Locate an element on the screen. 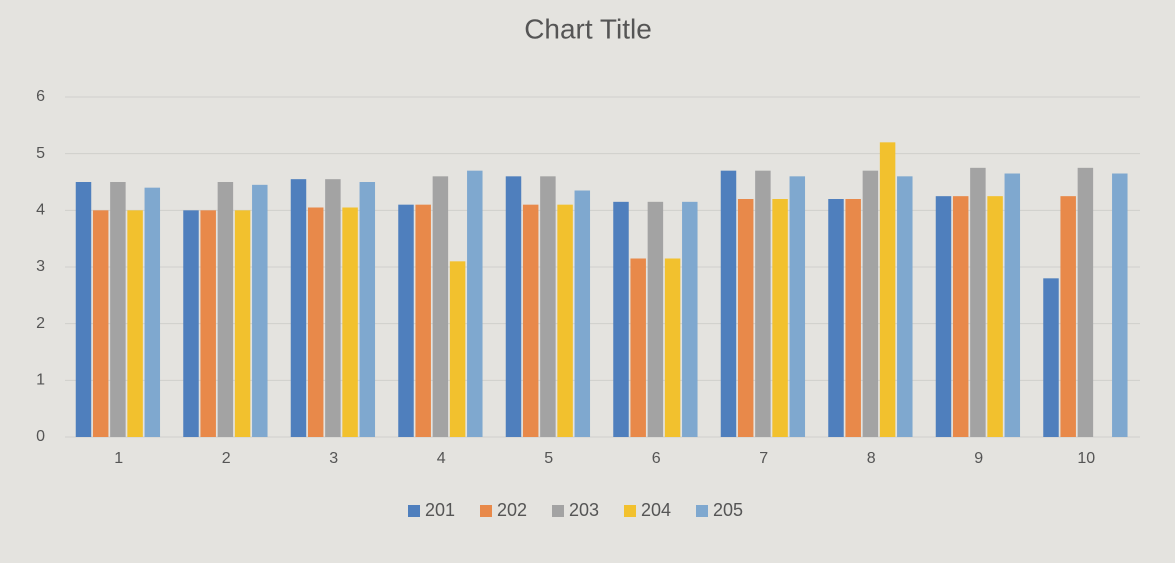 Image resolution: width=1175 pixels, height=563 pixels. legend-label: 203 is located at coordinates (584, 510).